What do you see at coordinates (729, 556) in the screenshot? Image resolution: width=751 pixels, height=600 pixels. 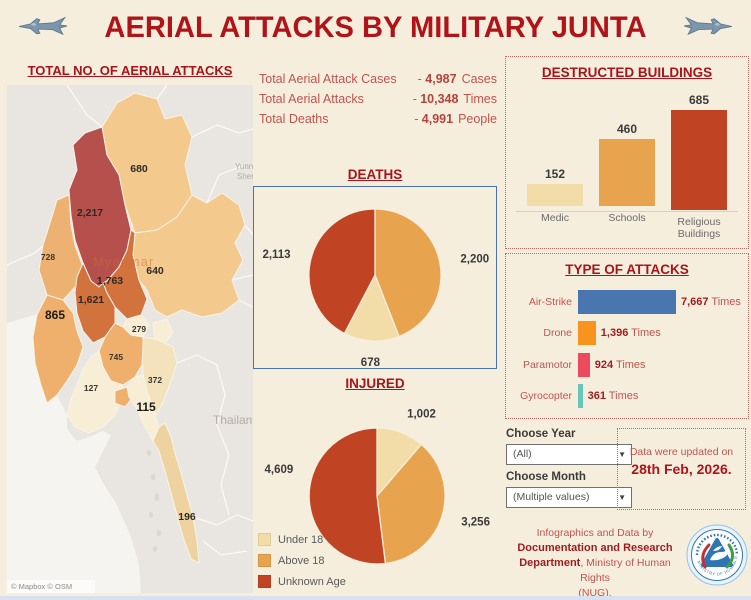 I see `logo-green-arrow` at bounding box center [729, 556].